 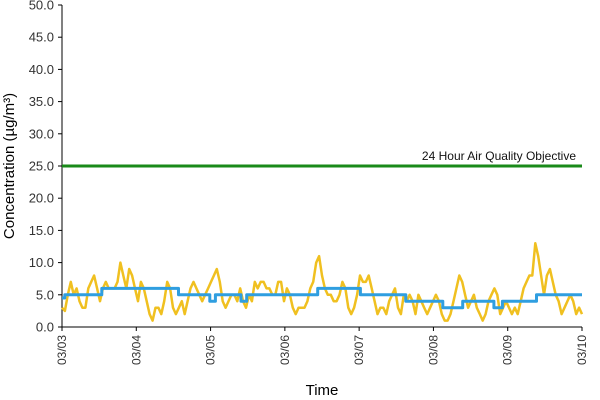 What do you see at coordinates (322, 298) in the screenshot?
I see `series-line-daily` at bounding box center [322, 298].